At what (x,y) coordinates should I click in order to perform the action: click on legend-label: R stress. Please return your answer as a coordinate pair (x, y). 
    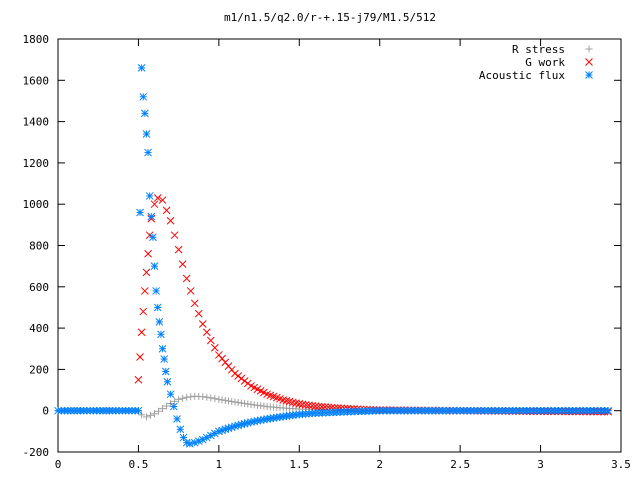
    Looking at the image, I should click on (538, 49).